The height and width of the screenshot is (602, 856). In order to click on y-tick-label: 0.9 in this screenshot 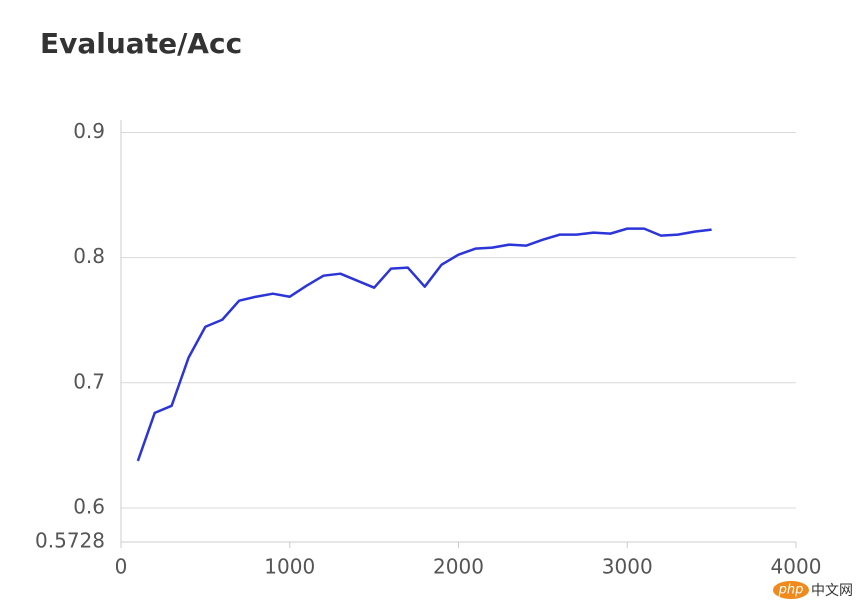, I will do `click(89, 131)`.